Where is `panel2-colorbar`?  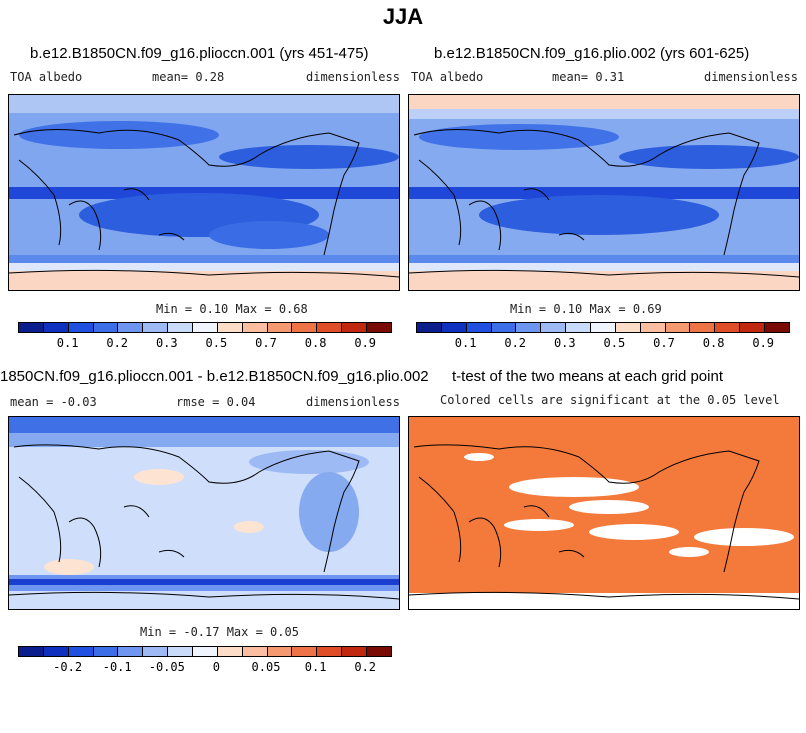
panel2-colorbar is located at coordinates (603, 327).